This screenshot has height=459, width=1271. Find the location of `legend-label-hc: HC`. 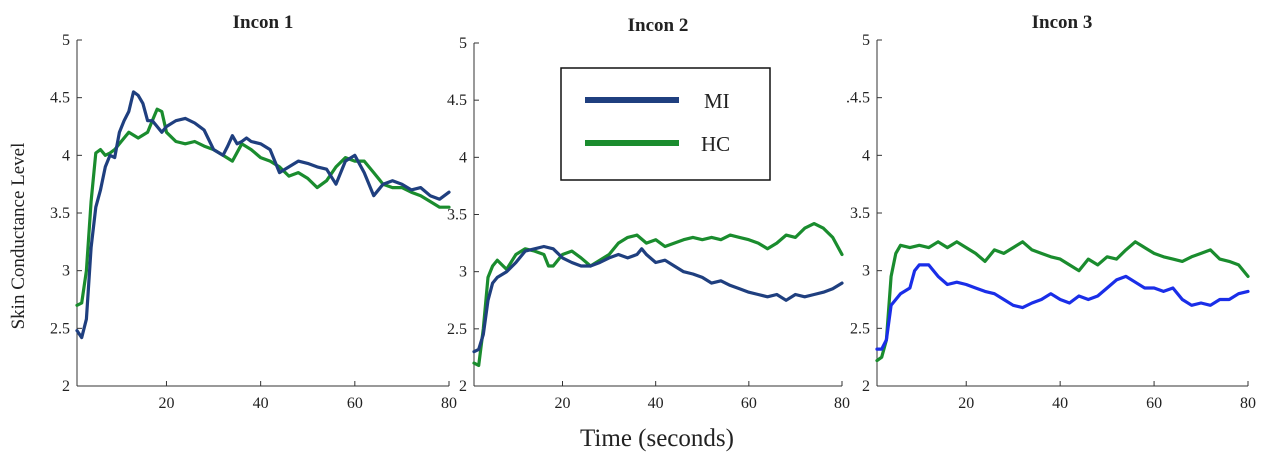

legend-label-hc: HC is located at coordinates (715, 144).